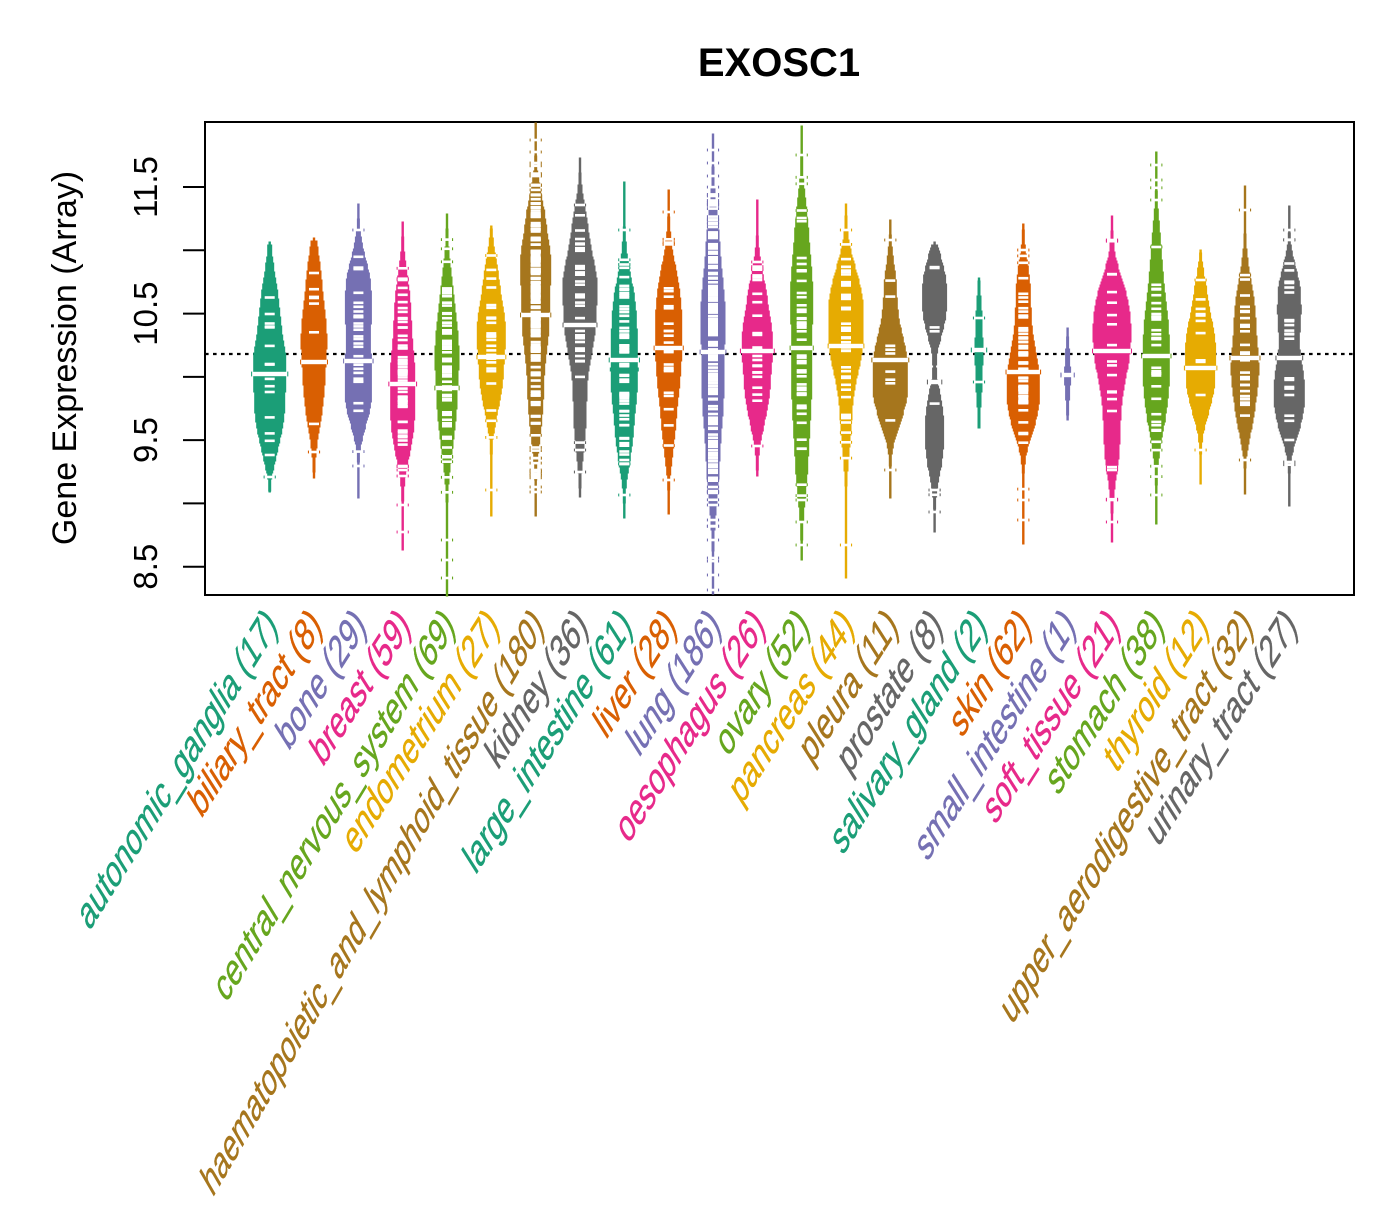 The width and height of the screenshot is (1400, 1205). What do you see at coordinates (145, 313) in the screenshot?
I see `svg-text: 10.5` at bounding box center [145, 313].